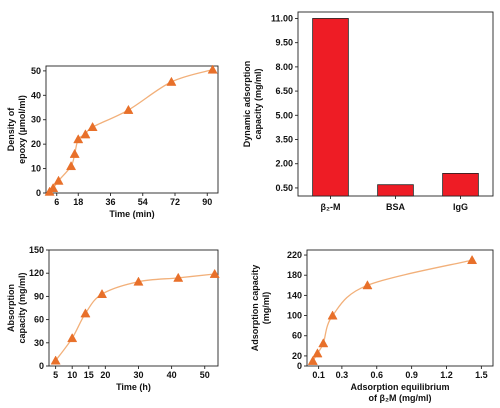 This screenshot has height=408, width=500. What do you see at coordinates (22, 129) in the screenshot?
I see `y-axis-label: epoxy (µmol/ml)` at bounding box center [22, 129].